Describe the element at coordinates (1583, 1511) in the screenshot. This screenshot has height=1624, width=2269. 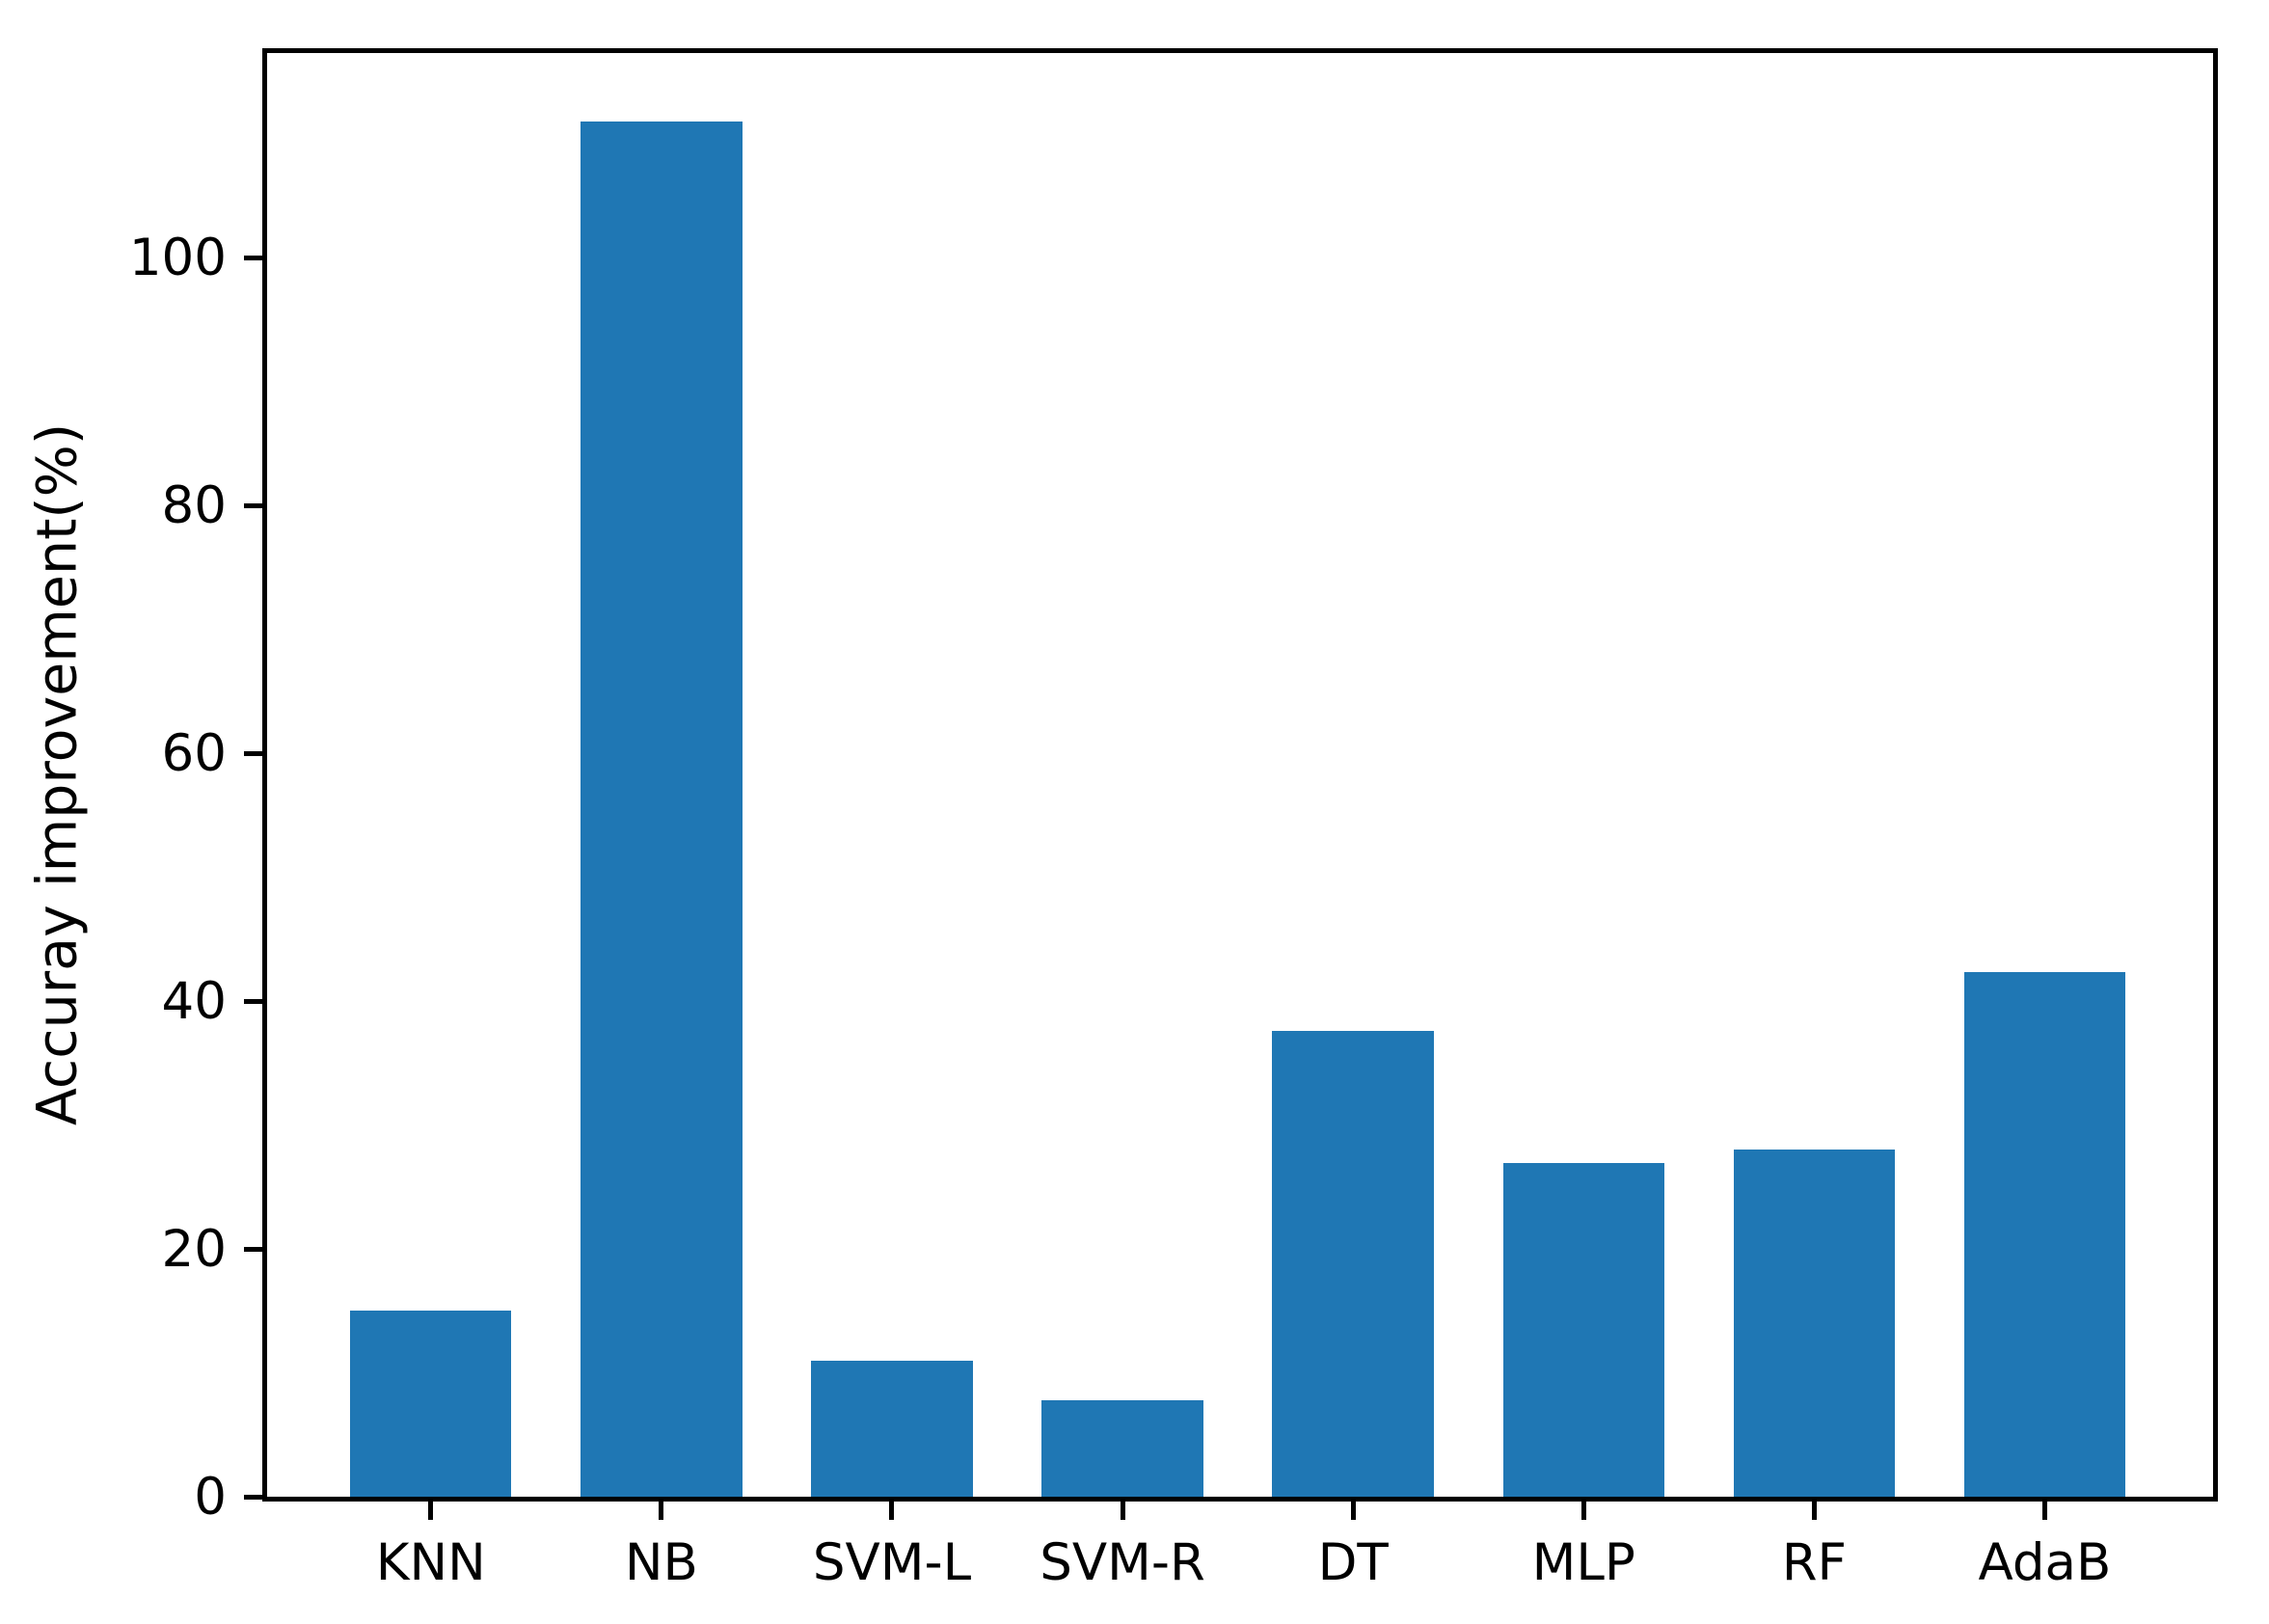
I see `x-tick-mlp` at that location.